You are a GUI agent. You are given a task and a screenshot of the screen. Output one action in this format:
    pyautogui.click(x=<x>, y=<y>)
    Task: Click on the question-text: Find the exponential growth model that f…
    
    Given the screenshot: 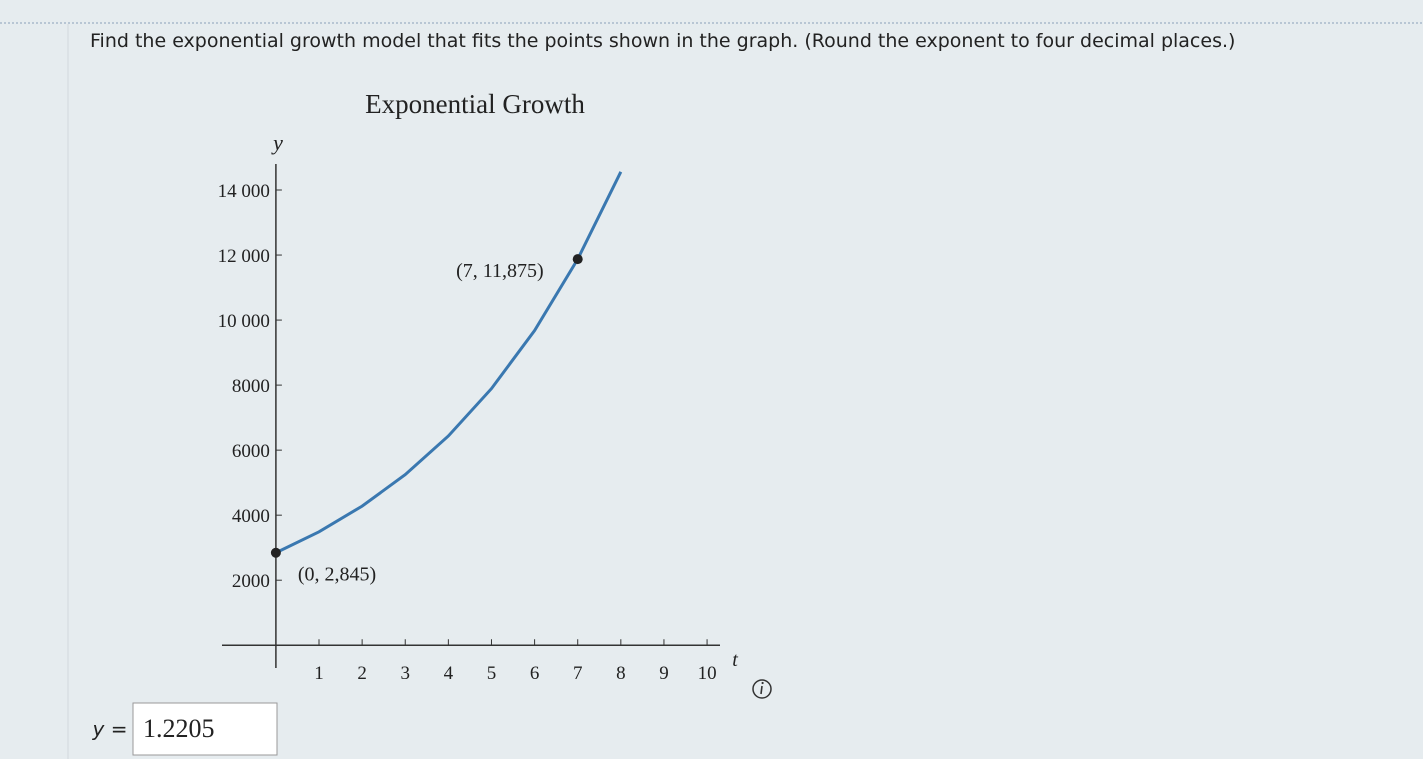 What is the action you would take?
    pyautogui.click(x=662, y=41)
    